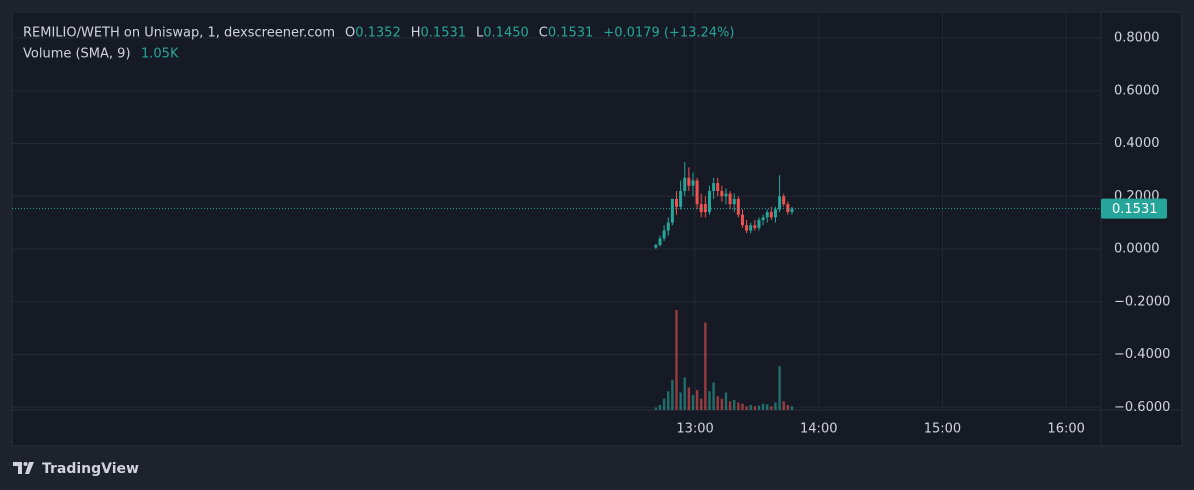 This screenshot has width=1194, height=490. I want to click on top-mask, so click(550, 6).